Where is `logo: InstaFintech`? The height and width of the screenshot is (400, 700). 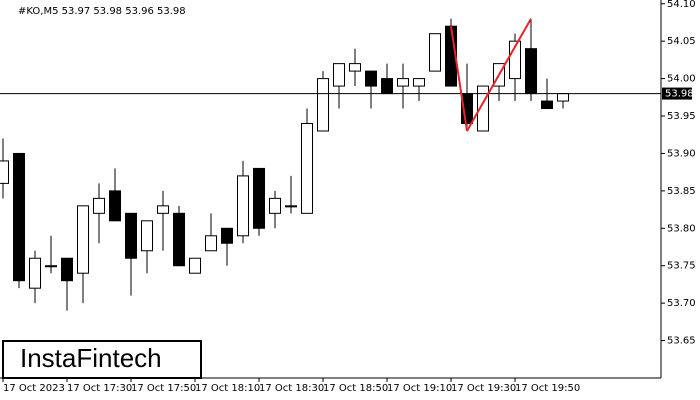
logo: InstaFintech is located at coordinates (91, 358).